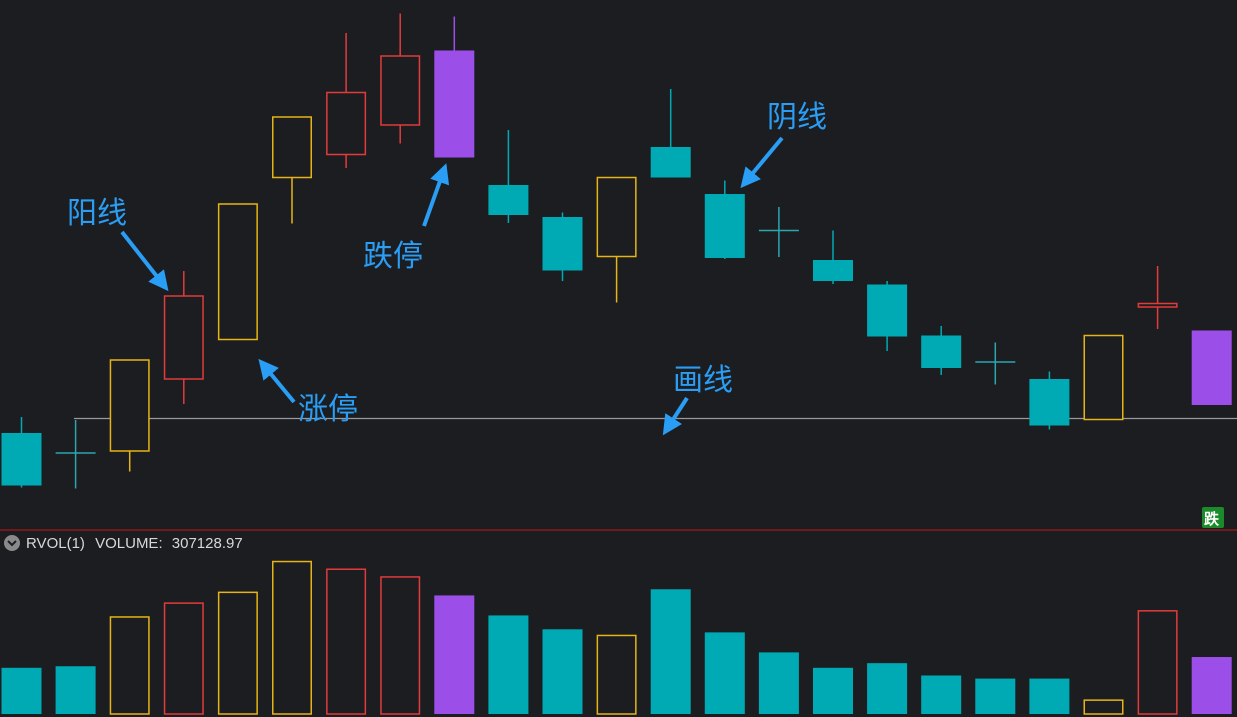 This screenshot has width=1237, height=717. Describe the element at coordinates (207, 543) in the screenshot. I see `volume-readout-value: 307128.97` at that location.